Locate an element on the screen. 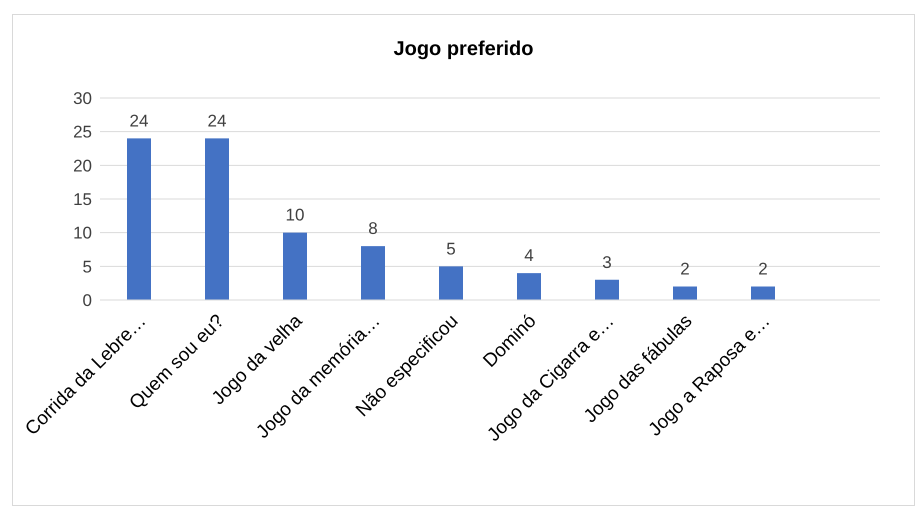  chart-title: Jogo preferido is located at coordinates (463, 49).